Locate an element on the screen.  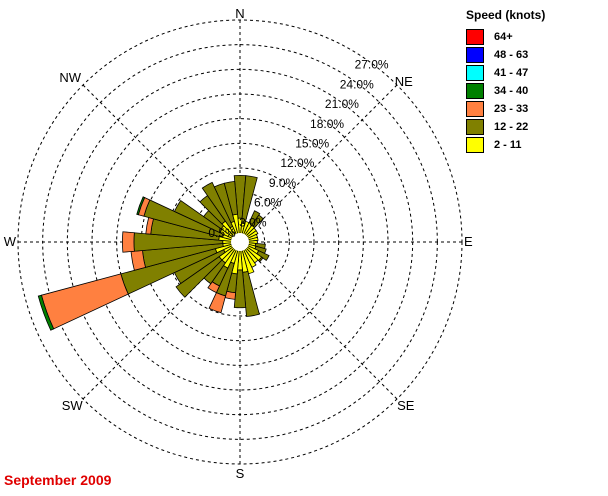
direction-label: SW is located at coordinates (73, 405).